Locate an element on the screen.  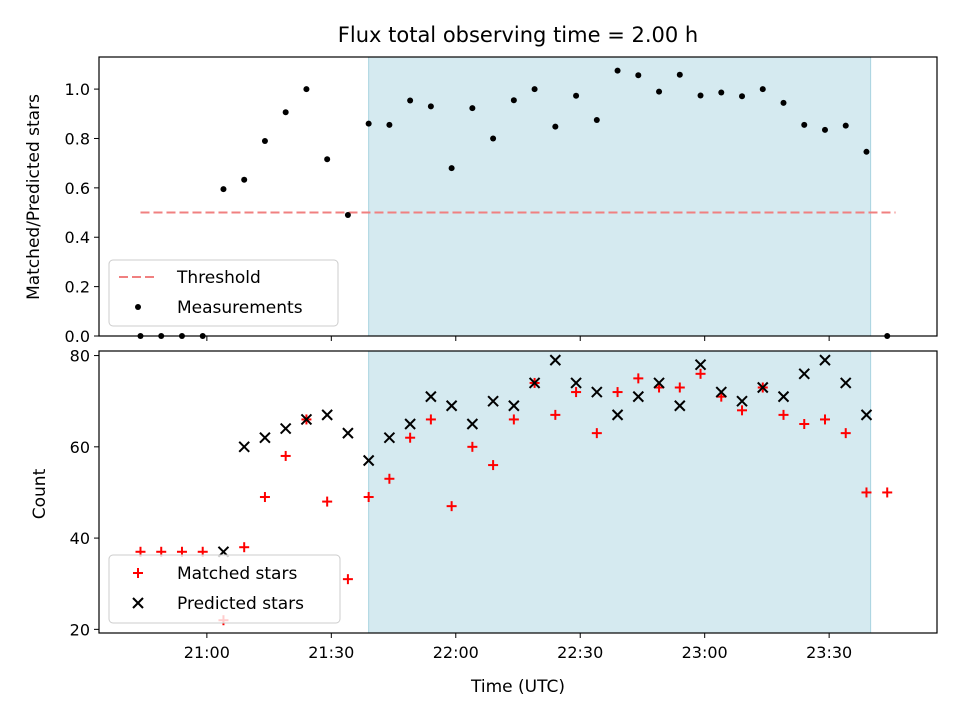
y-tick-label: 40 is located at coordinates (80, 538).